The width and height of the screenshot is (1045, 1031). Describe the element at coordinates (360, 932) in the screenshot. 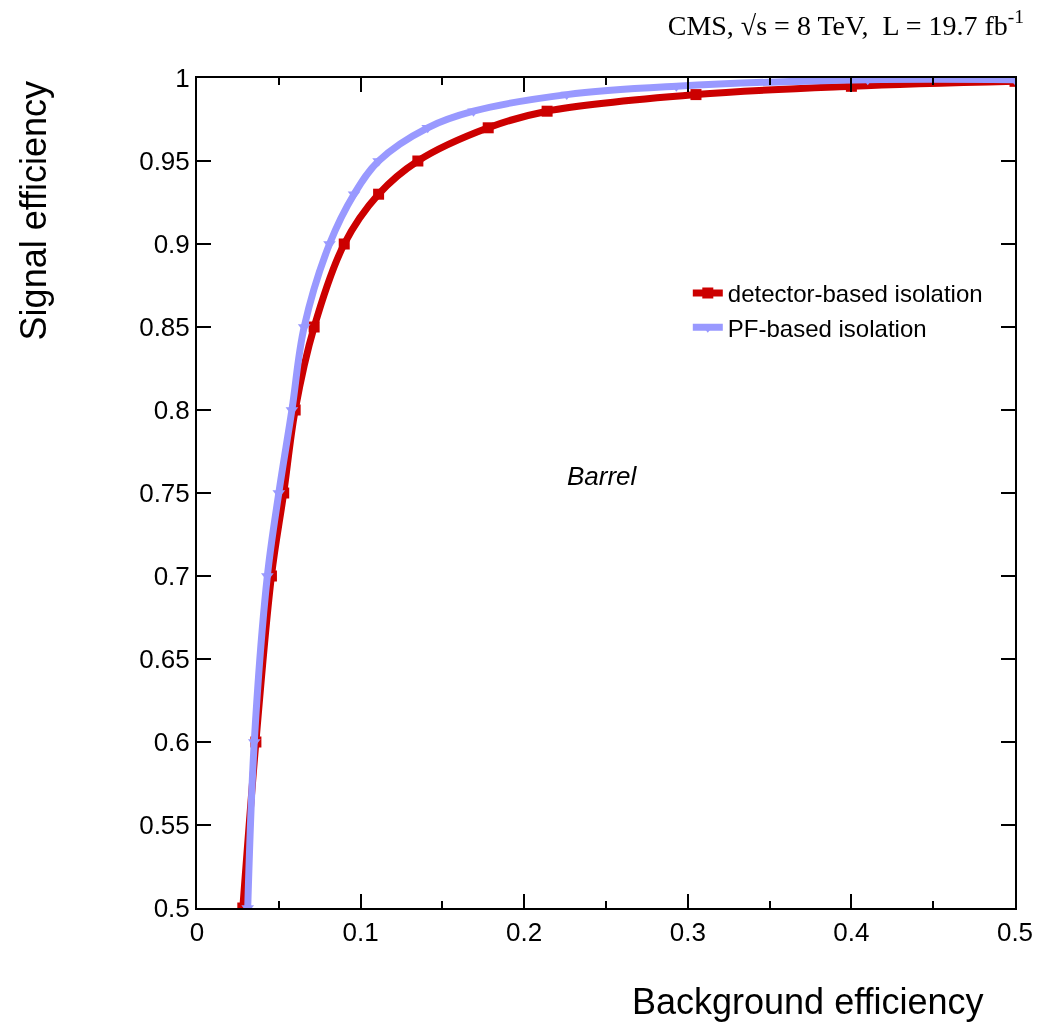

I see `x-tick-label: 0.1` at that location.